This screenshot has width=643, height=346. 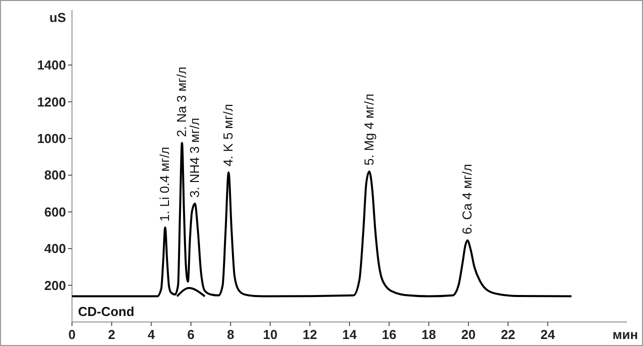 I want to click on annotation: 2. Na 3 мг/л, so click(x=182, y=102).